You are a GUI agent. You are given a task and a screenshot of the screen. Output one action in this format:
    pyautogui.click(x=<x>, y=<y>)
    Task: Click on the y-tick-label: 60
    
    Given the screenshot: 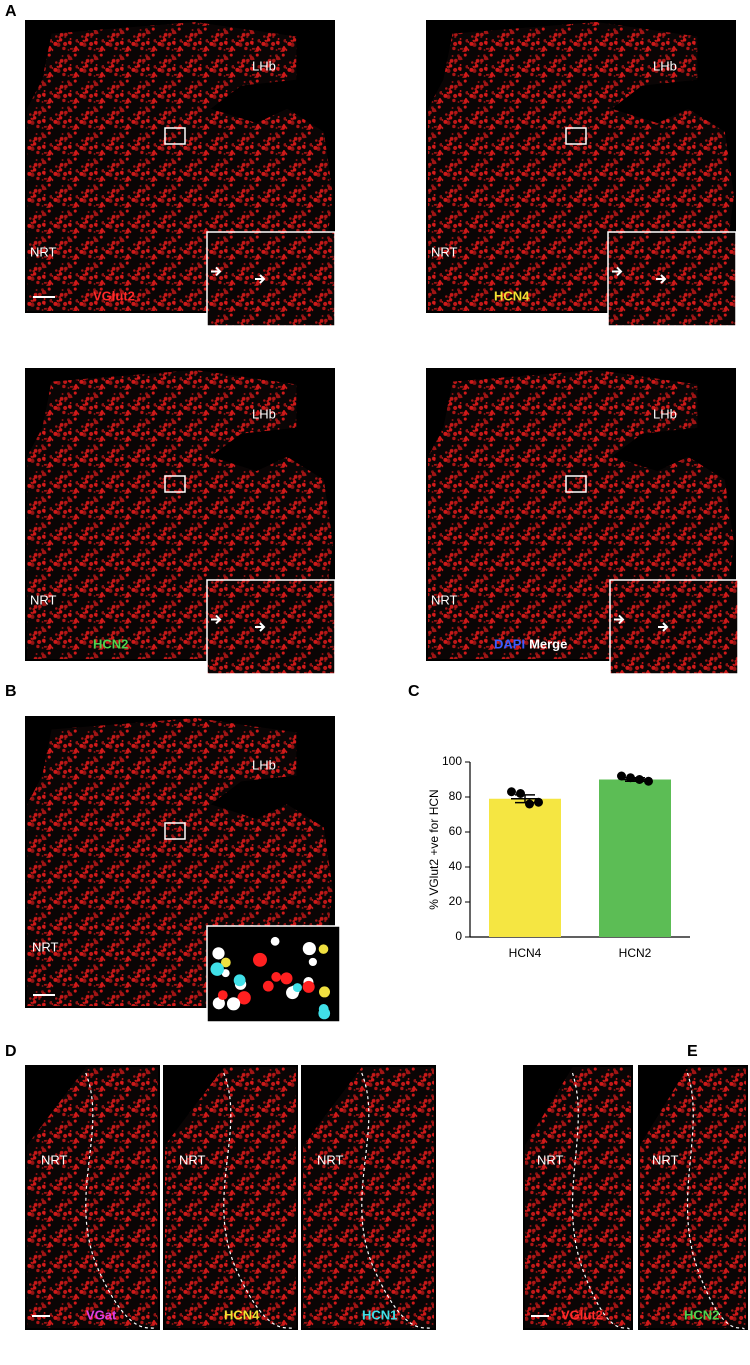 What is the action you would take?
    pyautogui.click(x=456, y=831)
    